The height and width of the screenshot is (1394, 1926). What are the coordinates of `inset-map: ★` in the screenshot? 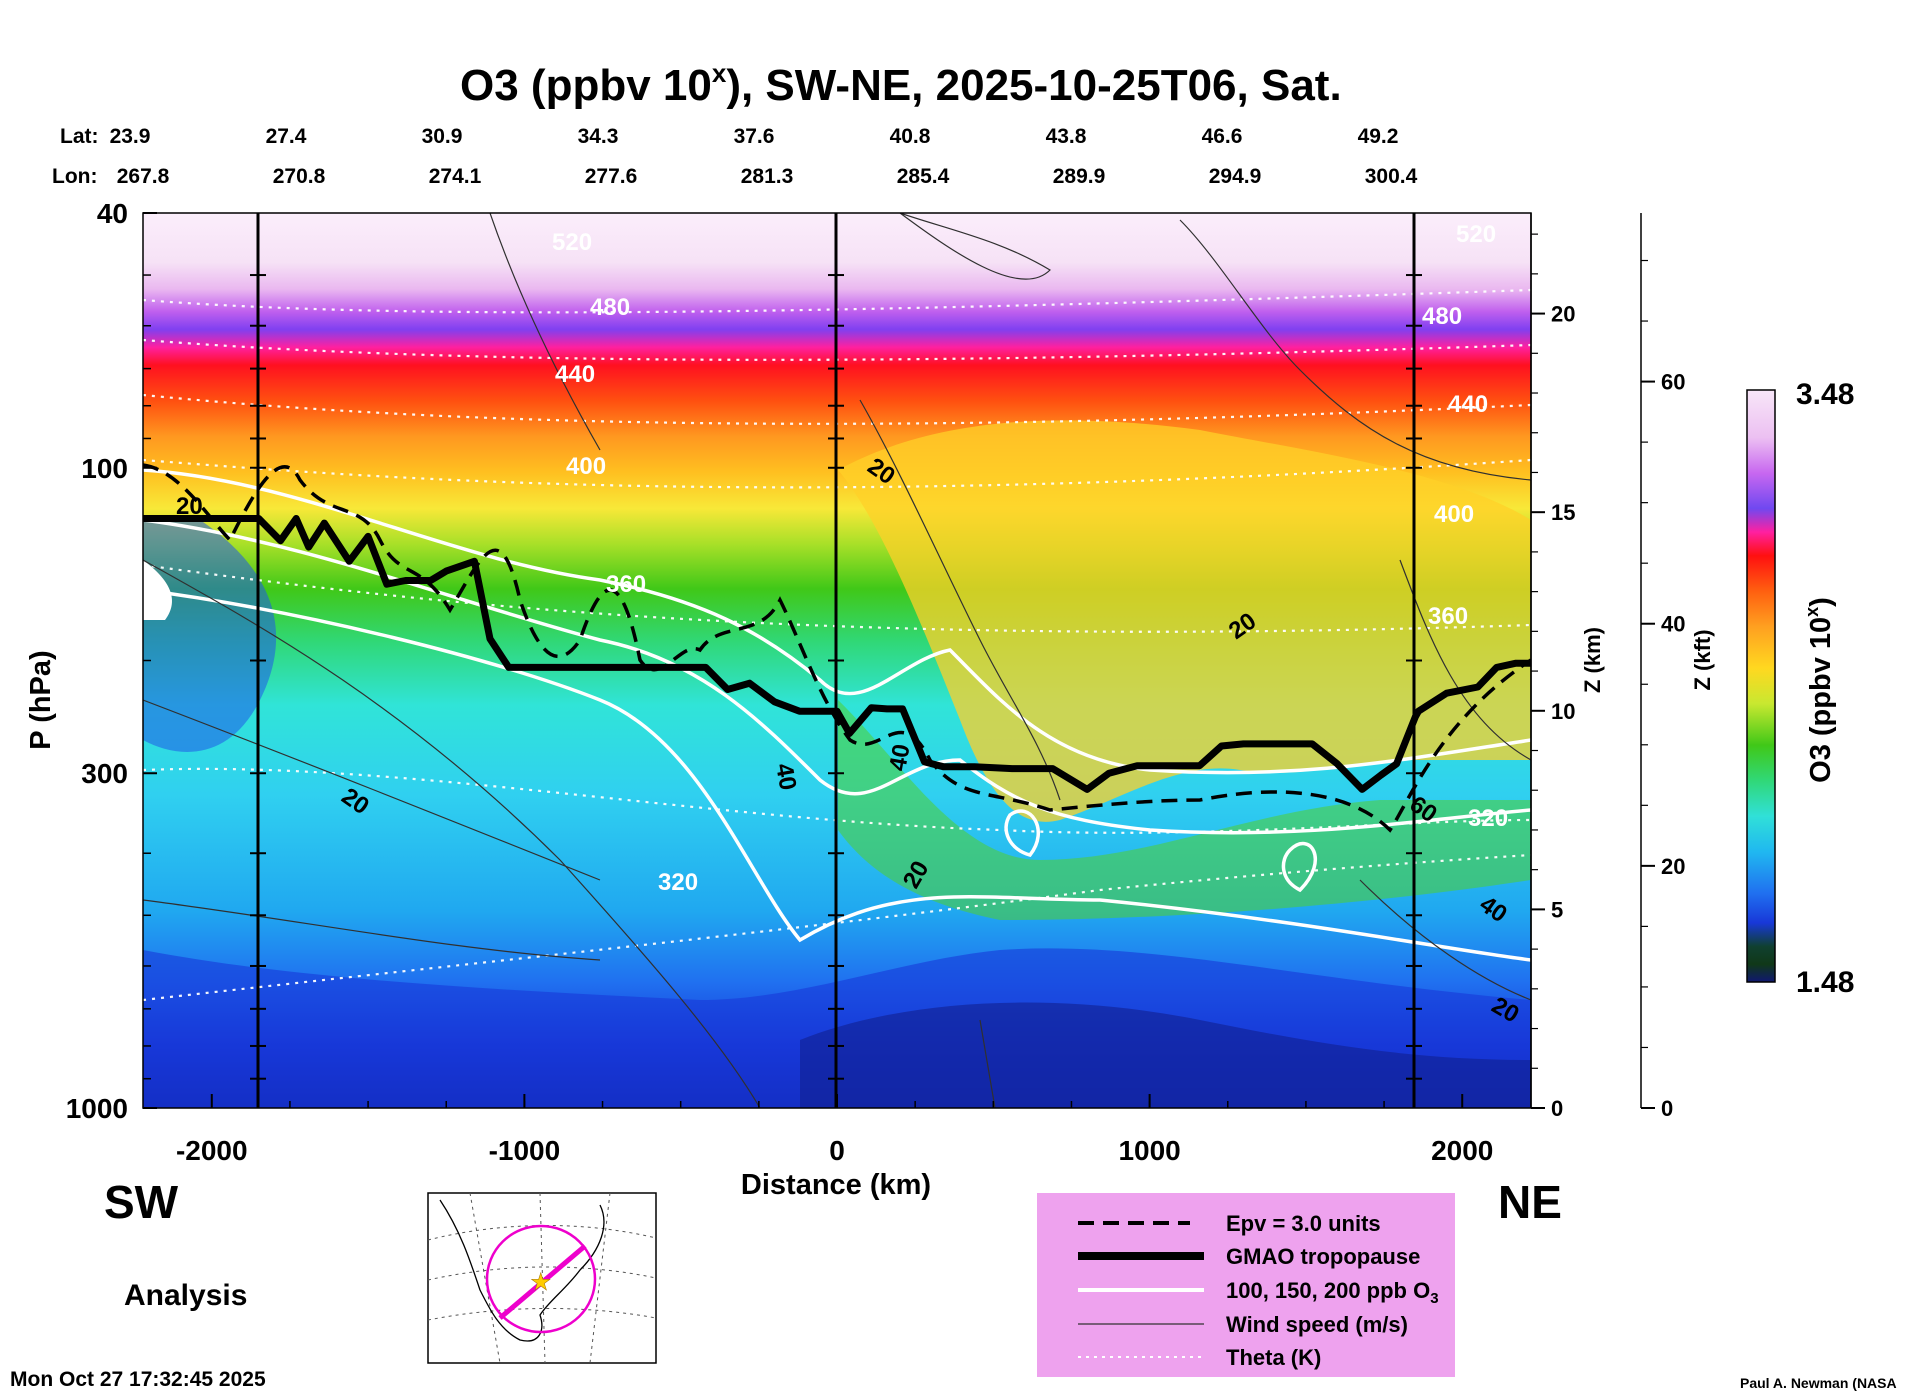 It's located at (542, 1278).